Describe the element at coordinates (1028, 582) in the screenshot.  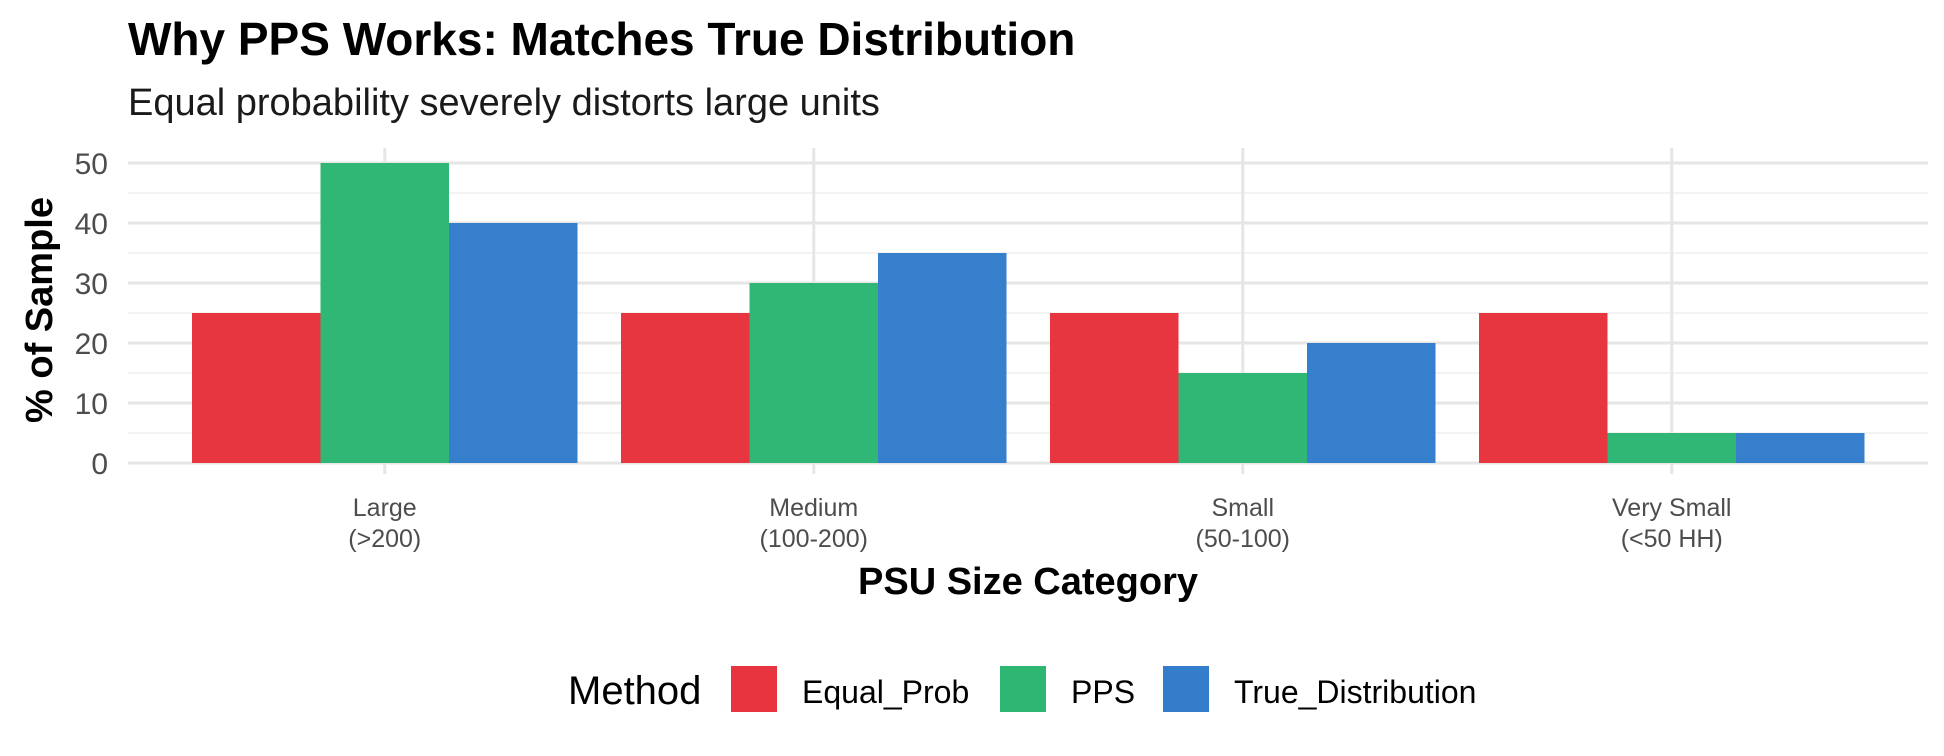
I see `x-axis-title: PSU Size Category` at that location.